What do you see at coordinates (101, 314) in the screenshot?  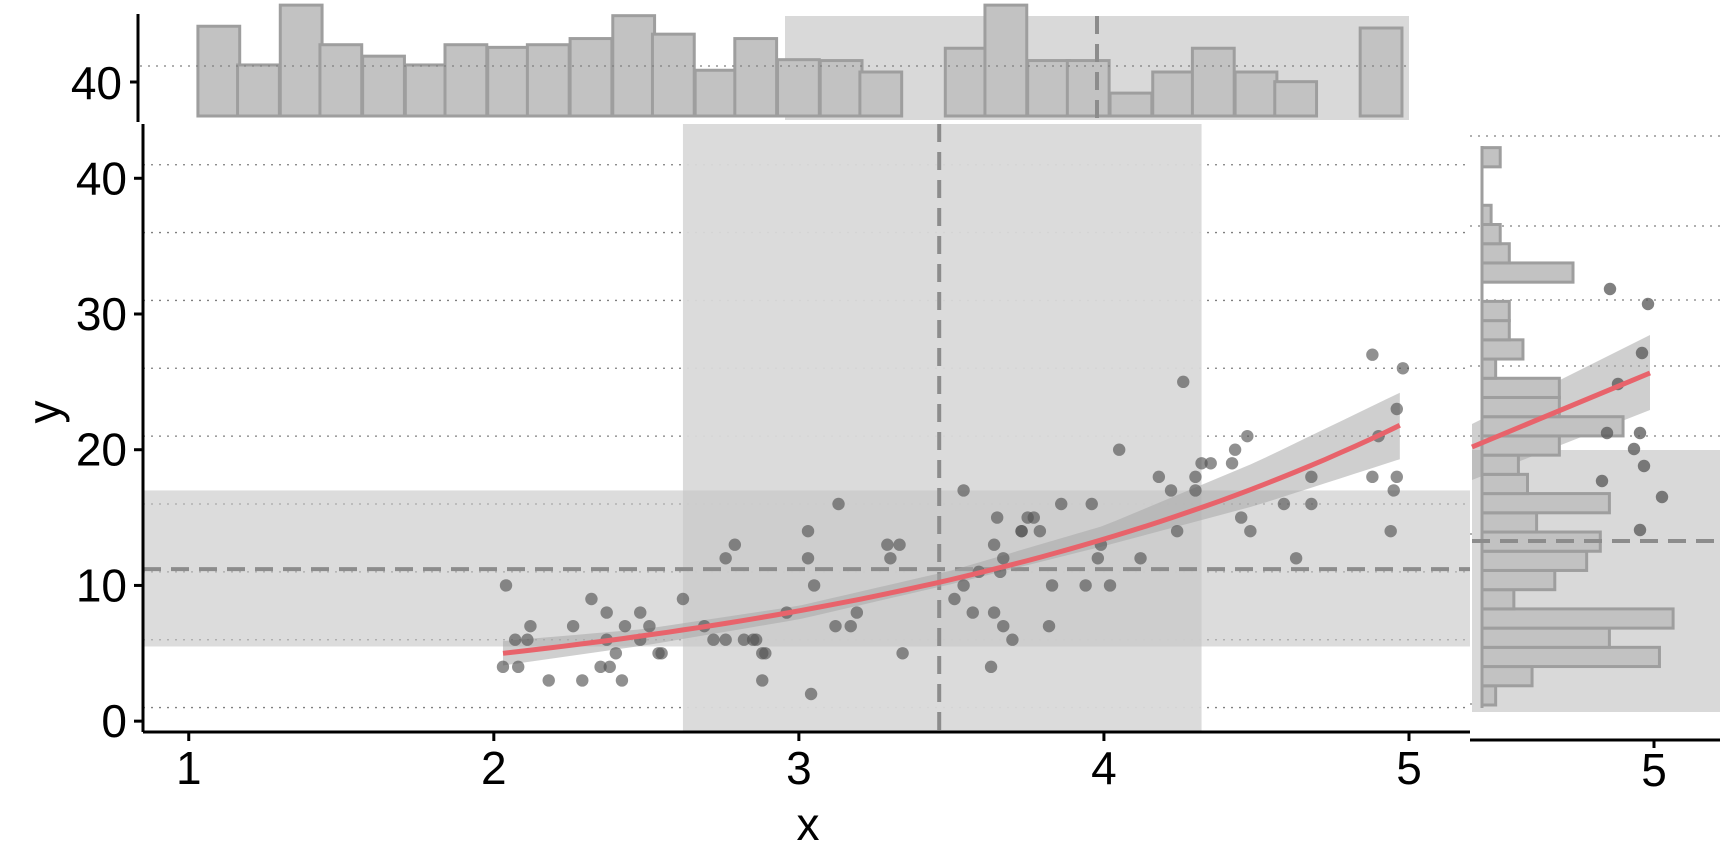 I see `y-tick-label: 30` at bounding box center [101, 314].